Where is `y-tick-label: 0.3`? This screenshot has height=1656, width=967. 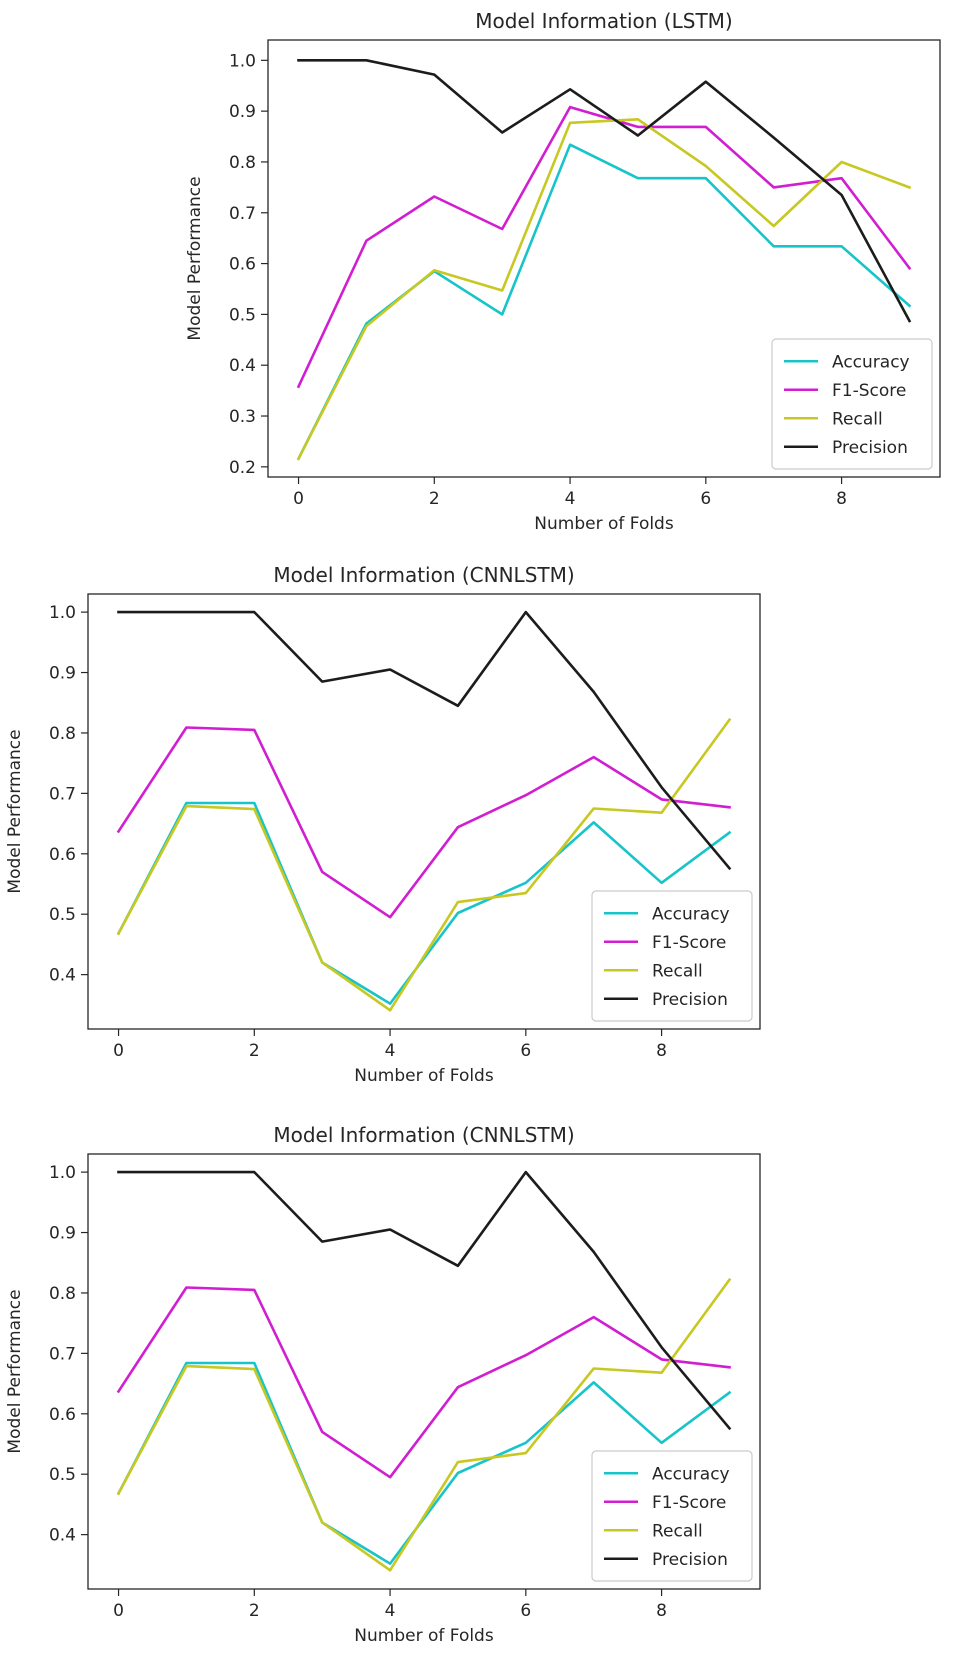 y-tick-label: 0.3 is located at coordinates (242, 417).